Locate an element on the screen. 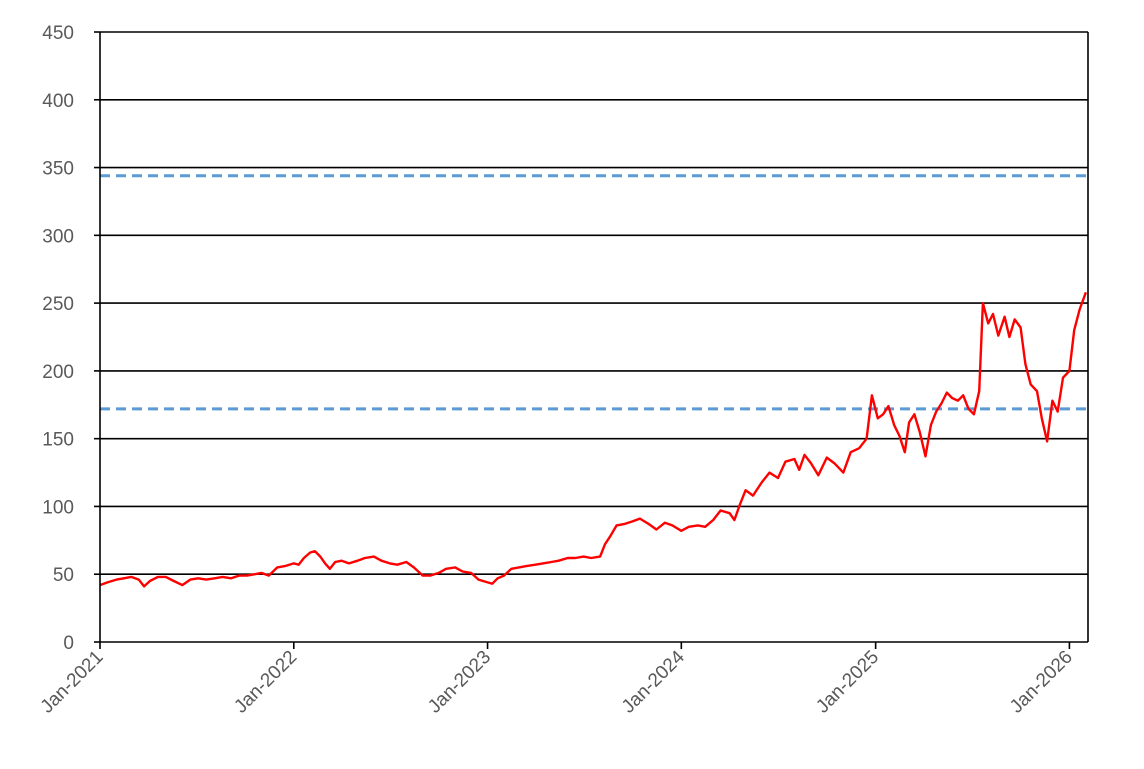 This screenshot has width=1144, height=769. x-tick-label: Jan-2023 is located at coordinates (459, 682).